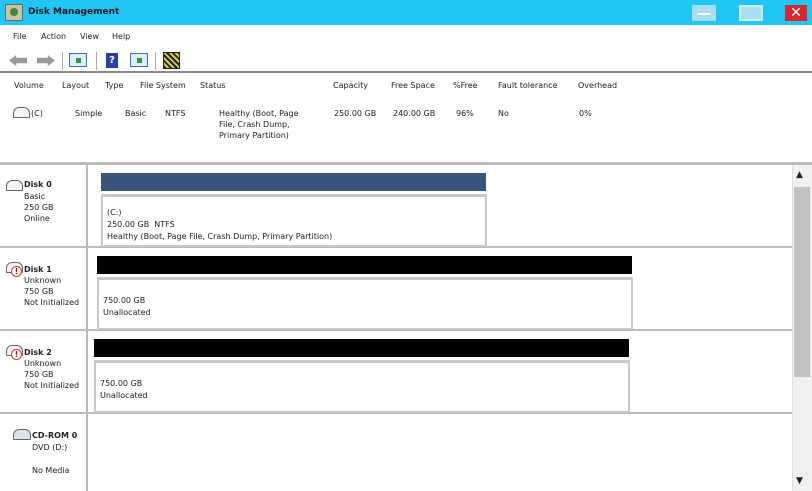 Image resolution: width=812 pixels, height=491 pixels. What do you see at coordinates (37, 218) in the screenshot?
I see `disk-state: Online` at bounding box center [37, 218].